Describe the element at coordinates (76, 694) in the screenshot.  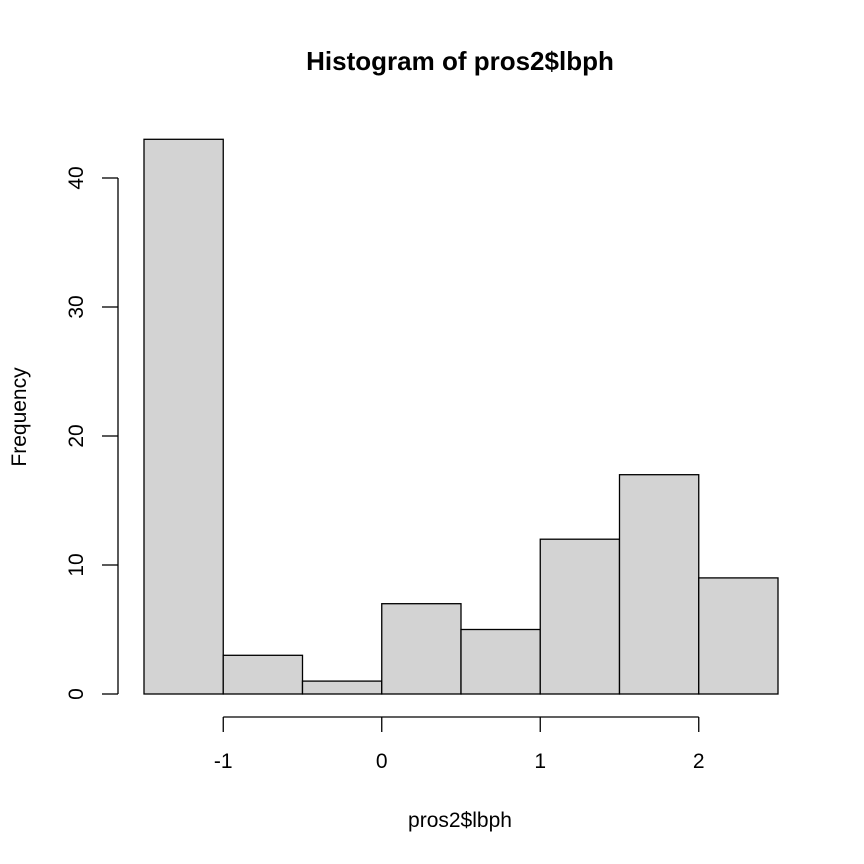
I see `y-tick-label: 0` at that location.